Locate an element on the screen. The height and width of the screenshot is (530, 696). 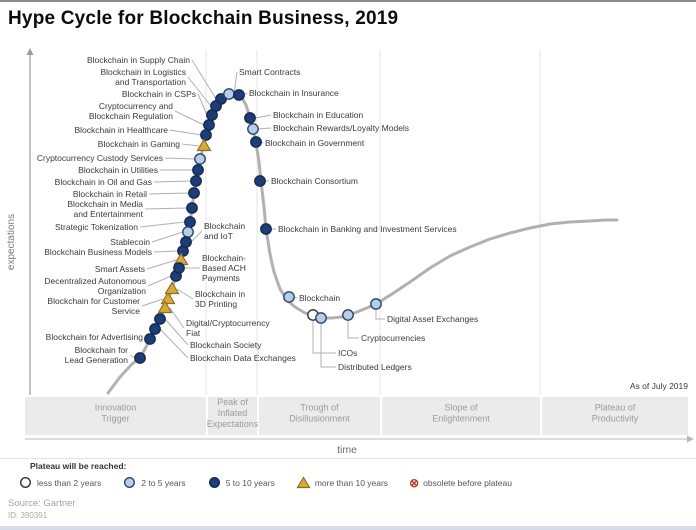
chart-item-blockchain-data-exchanges: Blockchain Data Exchanges is located at coordinates (222, 343).